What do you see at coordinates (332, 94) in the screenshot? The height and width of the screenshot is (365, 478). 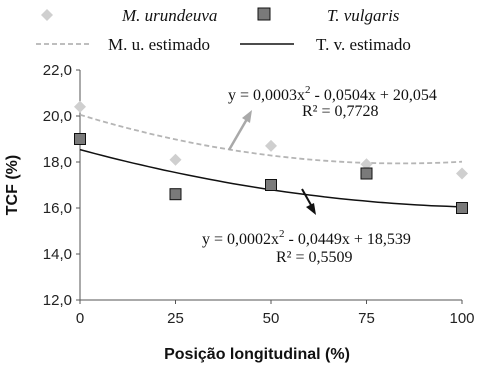 I see `equation-m-urundeuva: y = 0,0003x2 - 0,0504x + 20,054` at bounding box center [332, 94].